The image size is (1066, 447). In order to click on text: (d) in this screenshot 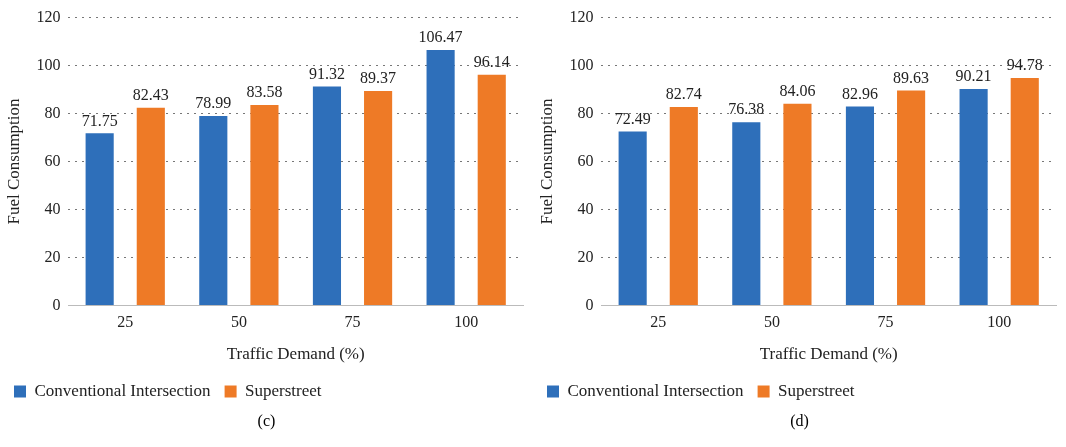, I will do `click(799, 421)`.